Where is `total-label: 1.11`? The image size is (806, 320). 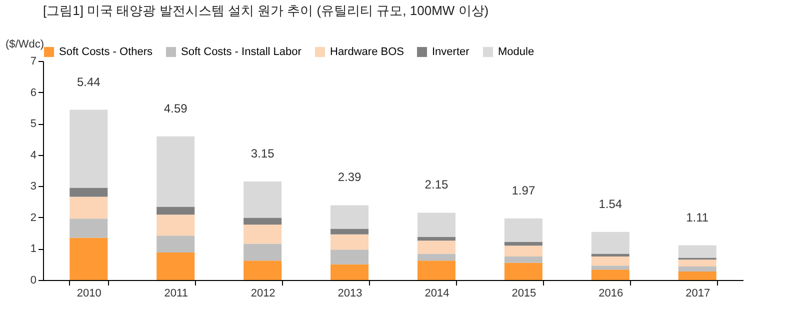 total-label: 1.11 is located at coordinates (697, 217).